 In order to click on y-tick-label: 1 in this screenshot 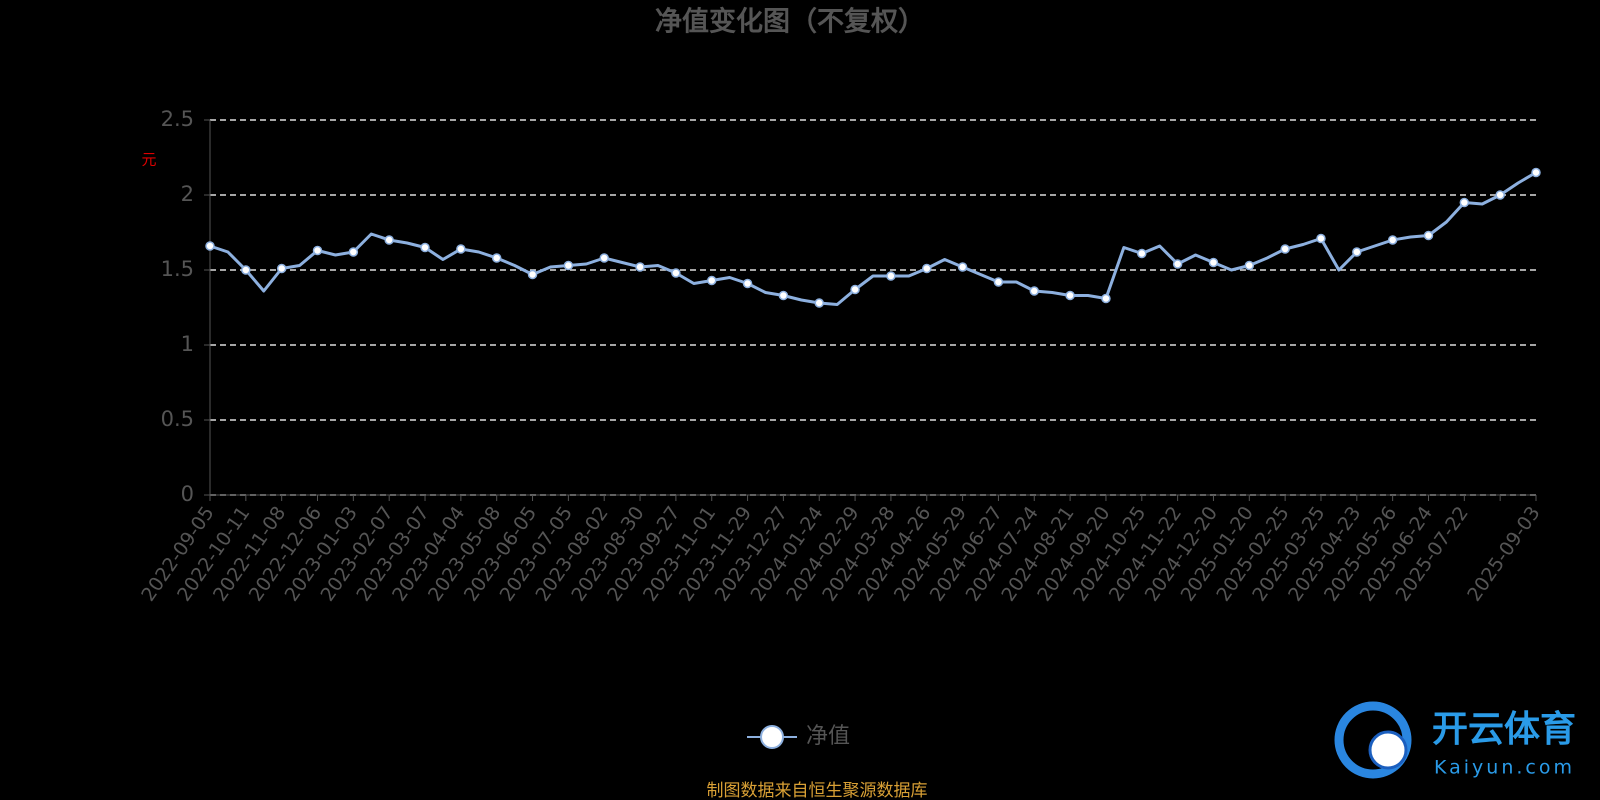, I will do `click(187, 344)`.